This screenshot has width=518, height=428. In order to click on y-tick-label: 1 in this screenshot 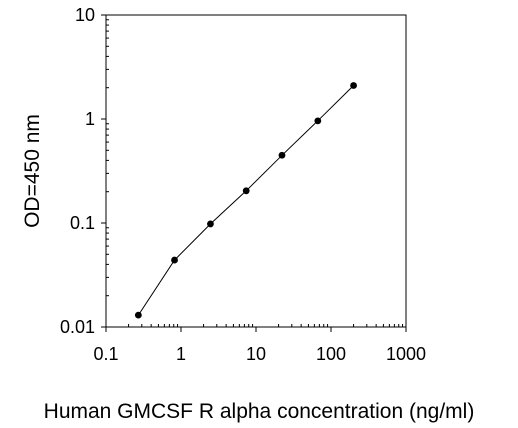, I will do `click(90, 119)`.